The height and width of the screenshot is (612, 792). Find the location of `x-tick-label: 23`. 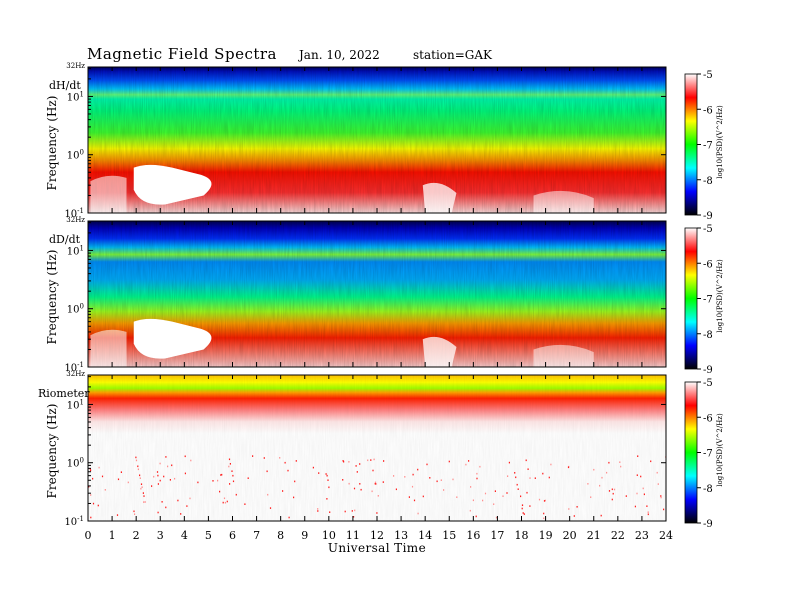

x-tick-label: 23 is located at coordinates (642, 535).